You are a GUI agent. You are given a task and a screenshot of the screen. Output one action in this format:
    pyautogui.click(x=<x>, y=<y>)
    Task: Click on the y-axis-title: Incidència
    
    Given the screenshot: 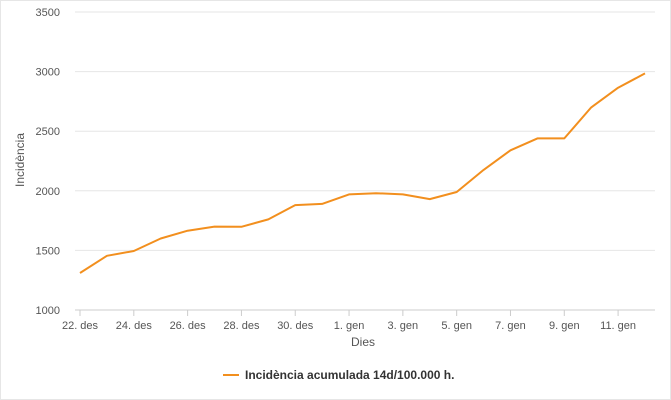 What is the action you would take?
    pyautogui.click(x=20, y=160)
    